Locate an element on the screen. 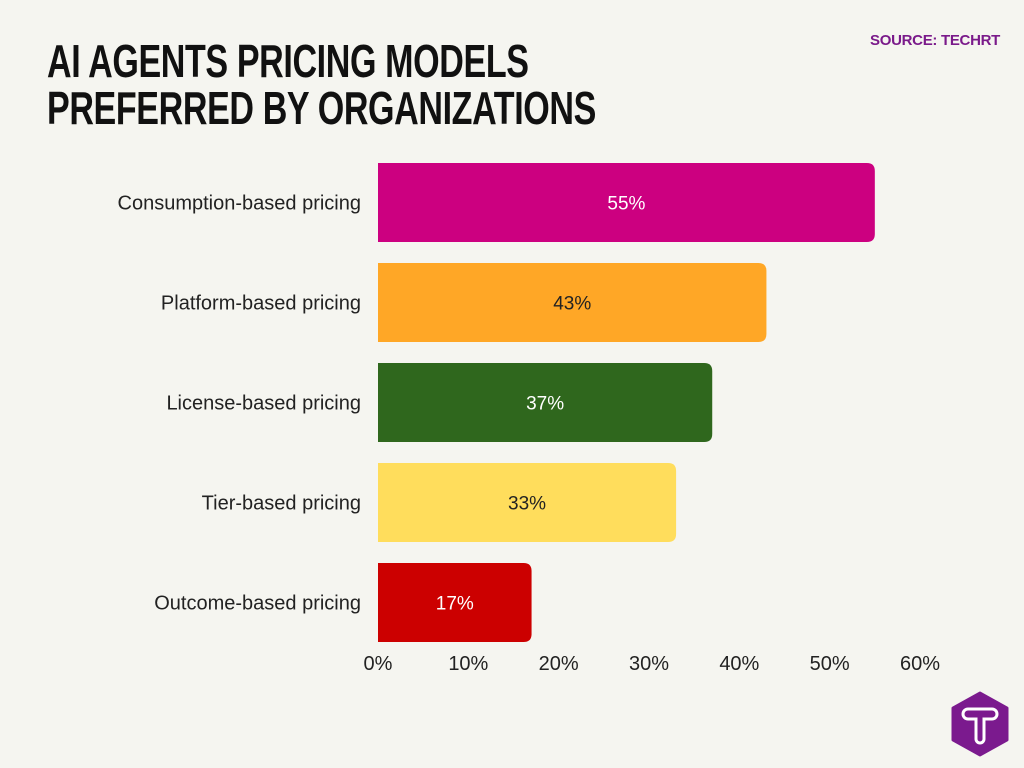 Image resolution: width=1024 pixels, height=768 pixels. x-tick-label: 20% is located at coordinates (559, 664).